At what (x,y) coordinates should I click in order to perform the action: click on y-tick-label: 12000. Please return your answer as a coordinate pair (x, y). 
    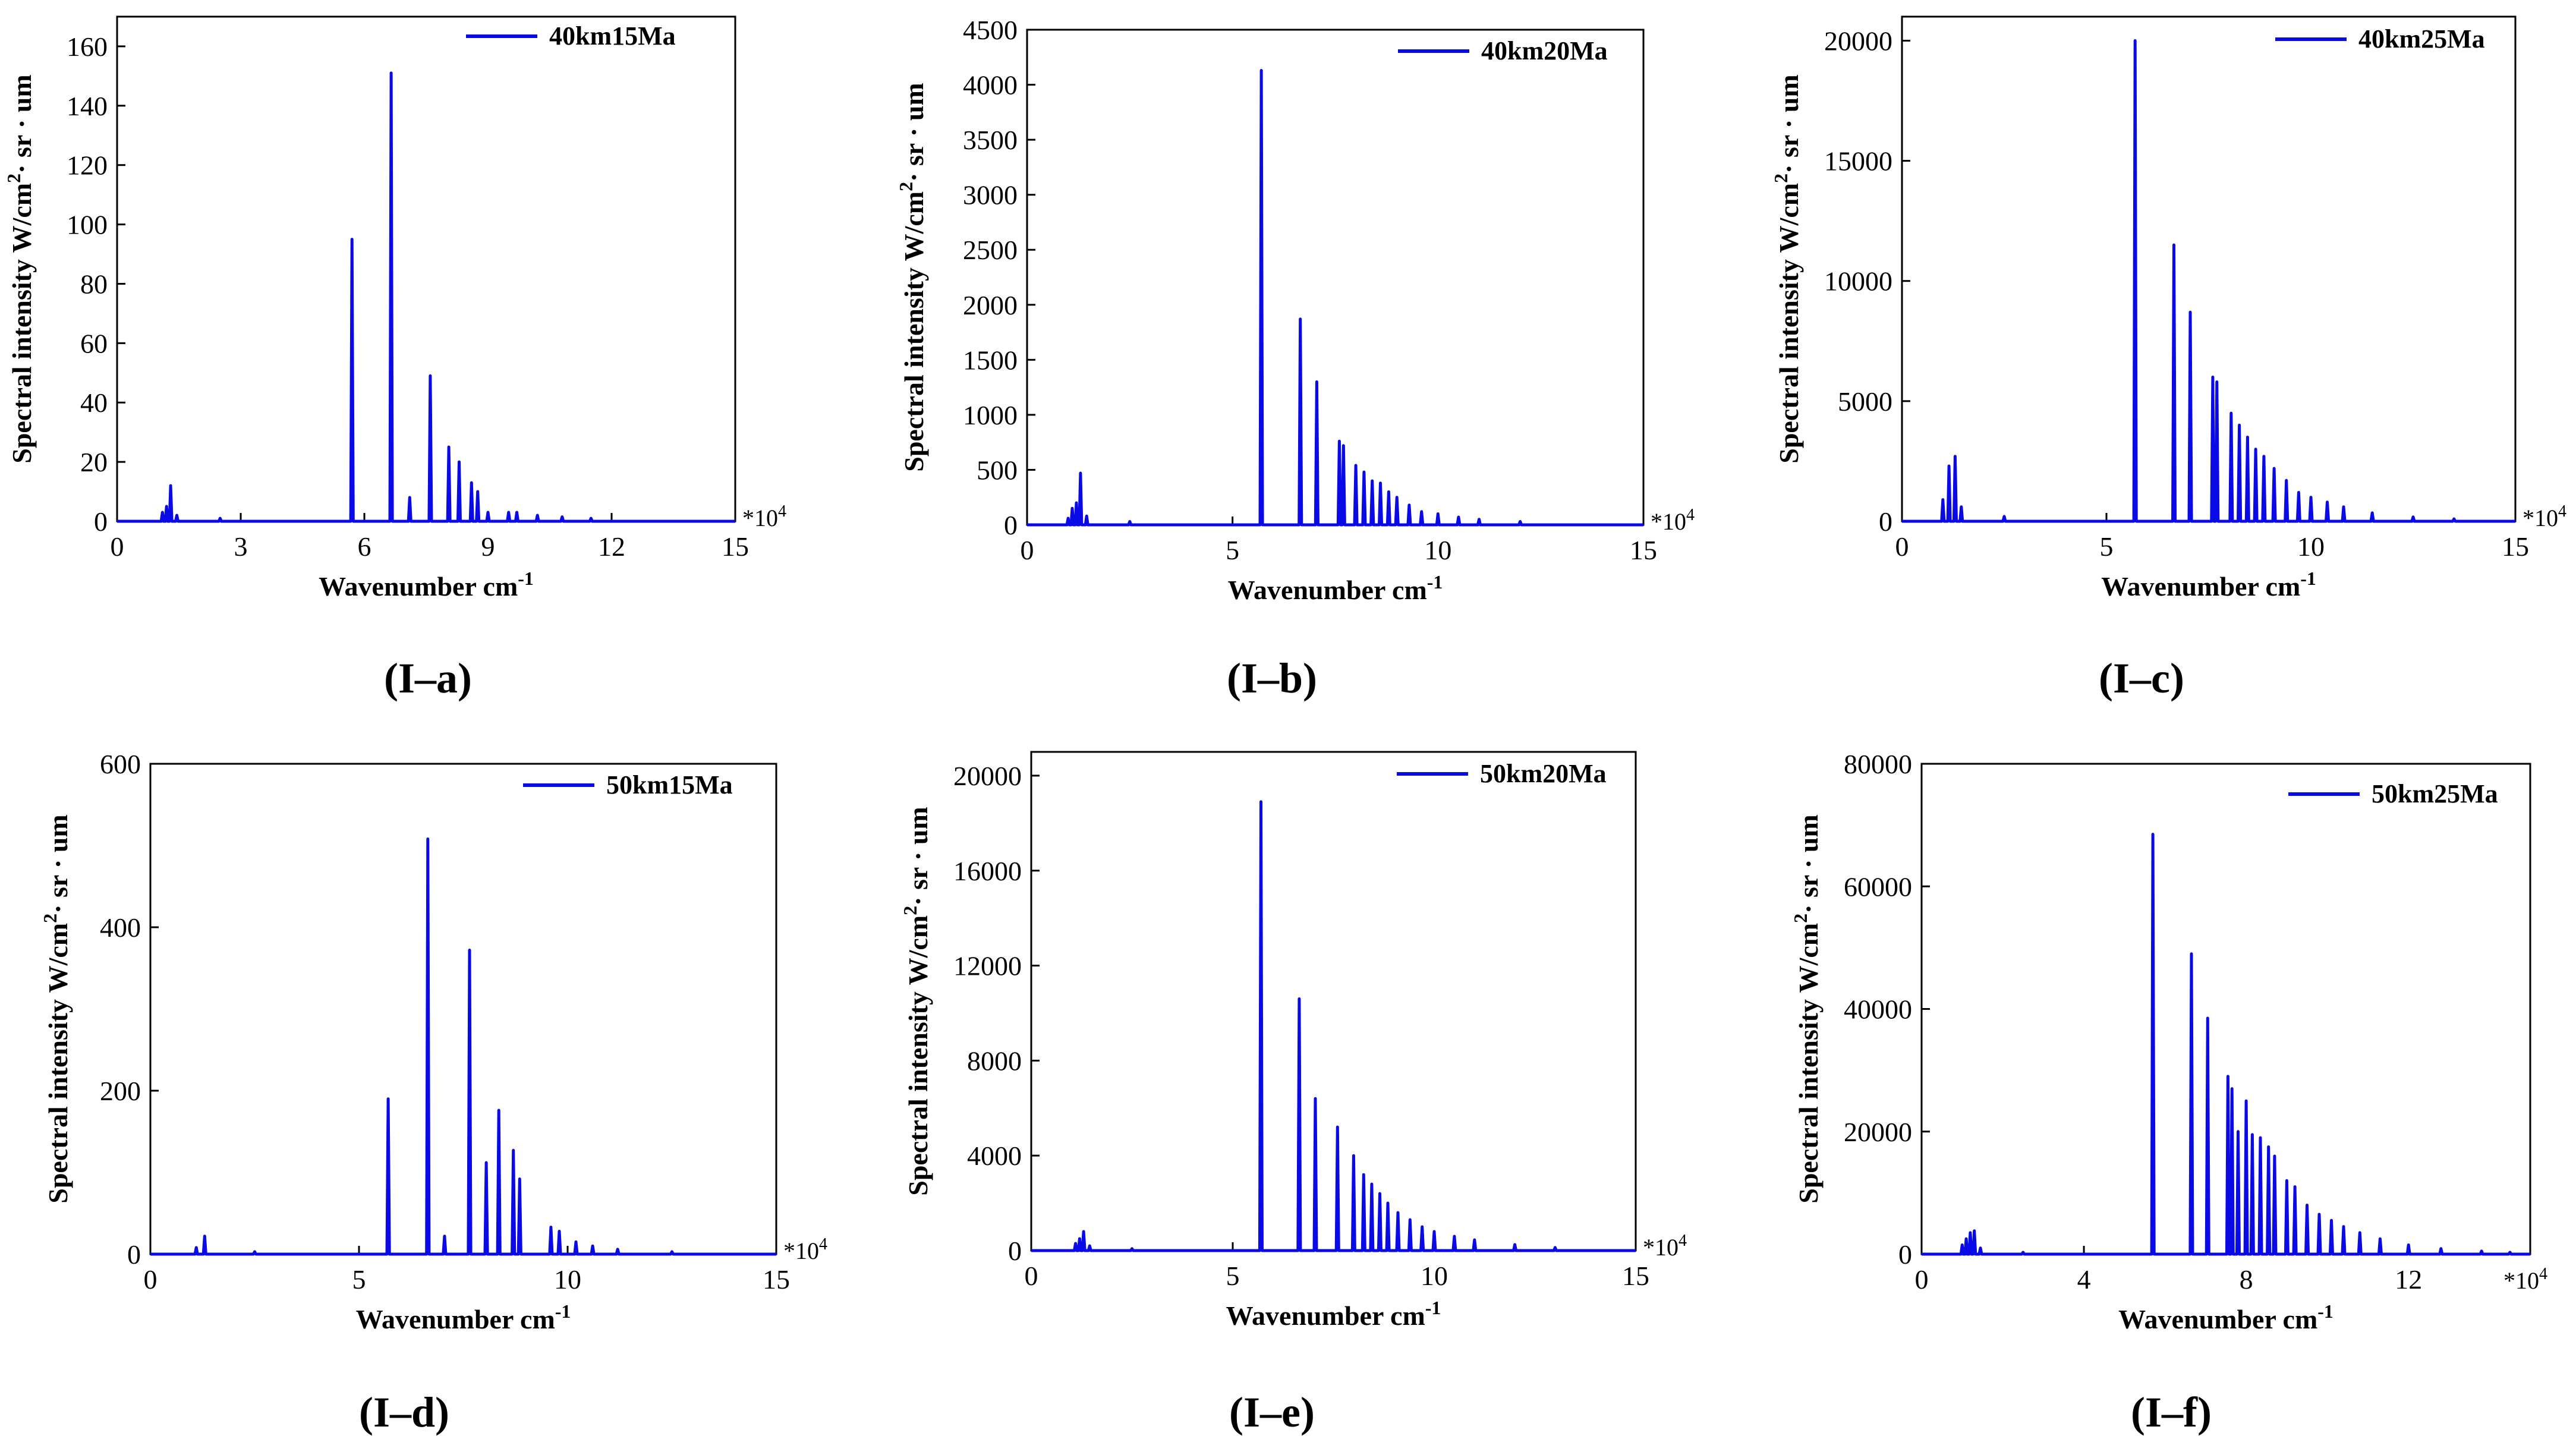
    Looking at the image, I should click on (987, 966).